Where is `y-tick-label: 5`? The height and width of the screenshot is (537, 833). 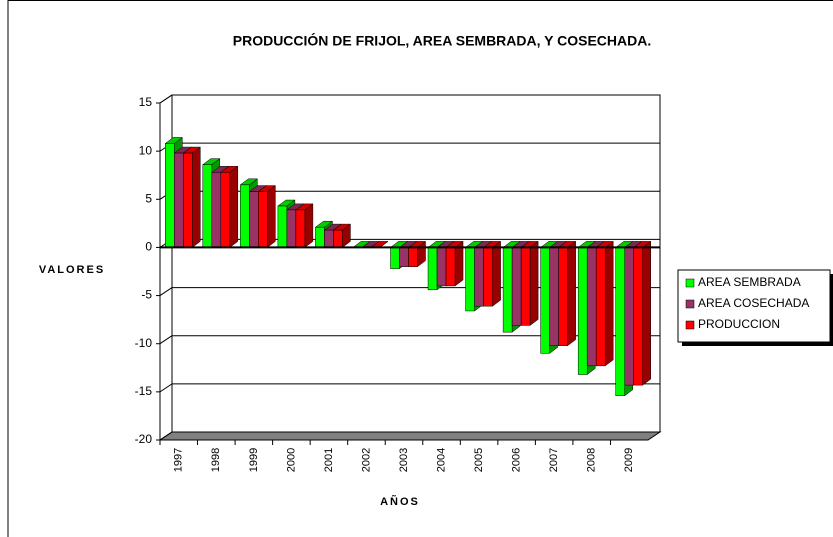
y-tick-label: 5 is located at coordinates (148, 198).